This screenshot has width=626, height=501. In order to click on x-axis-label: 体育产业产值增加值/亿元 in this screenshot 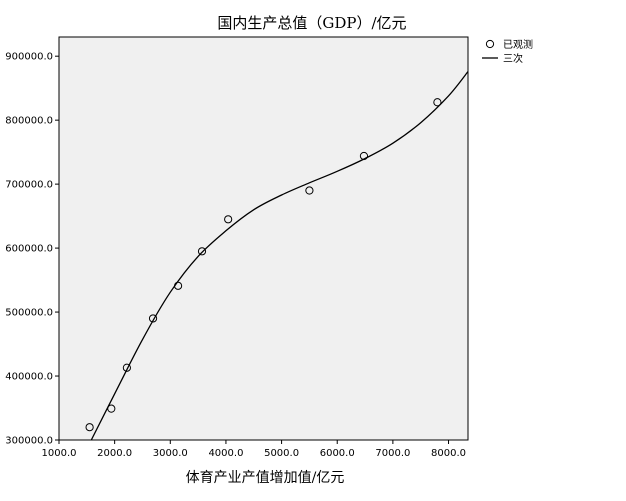, I will do `click(265, 478)`.